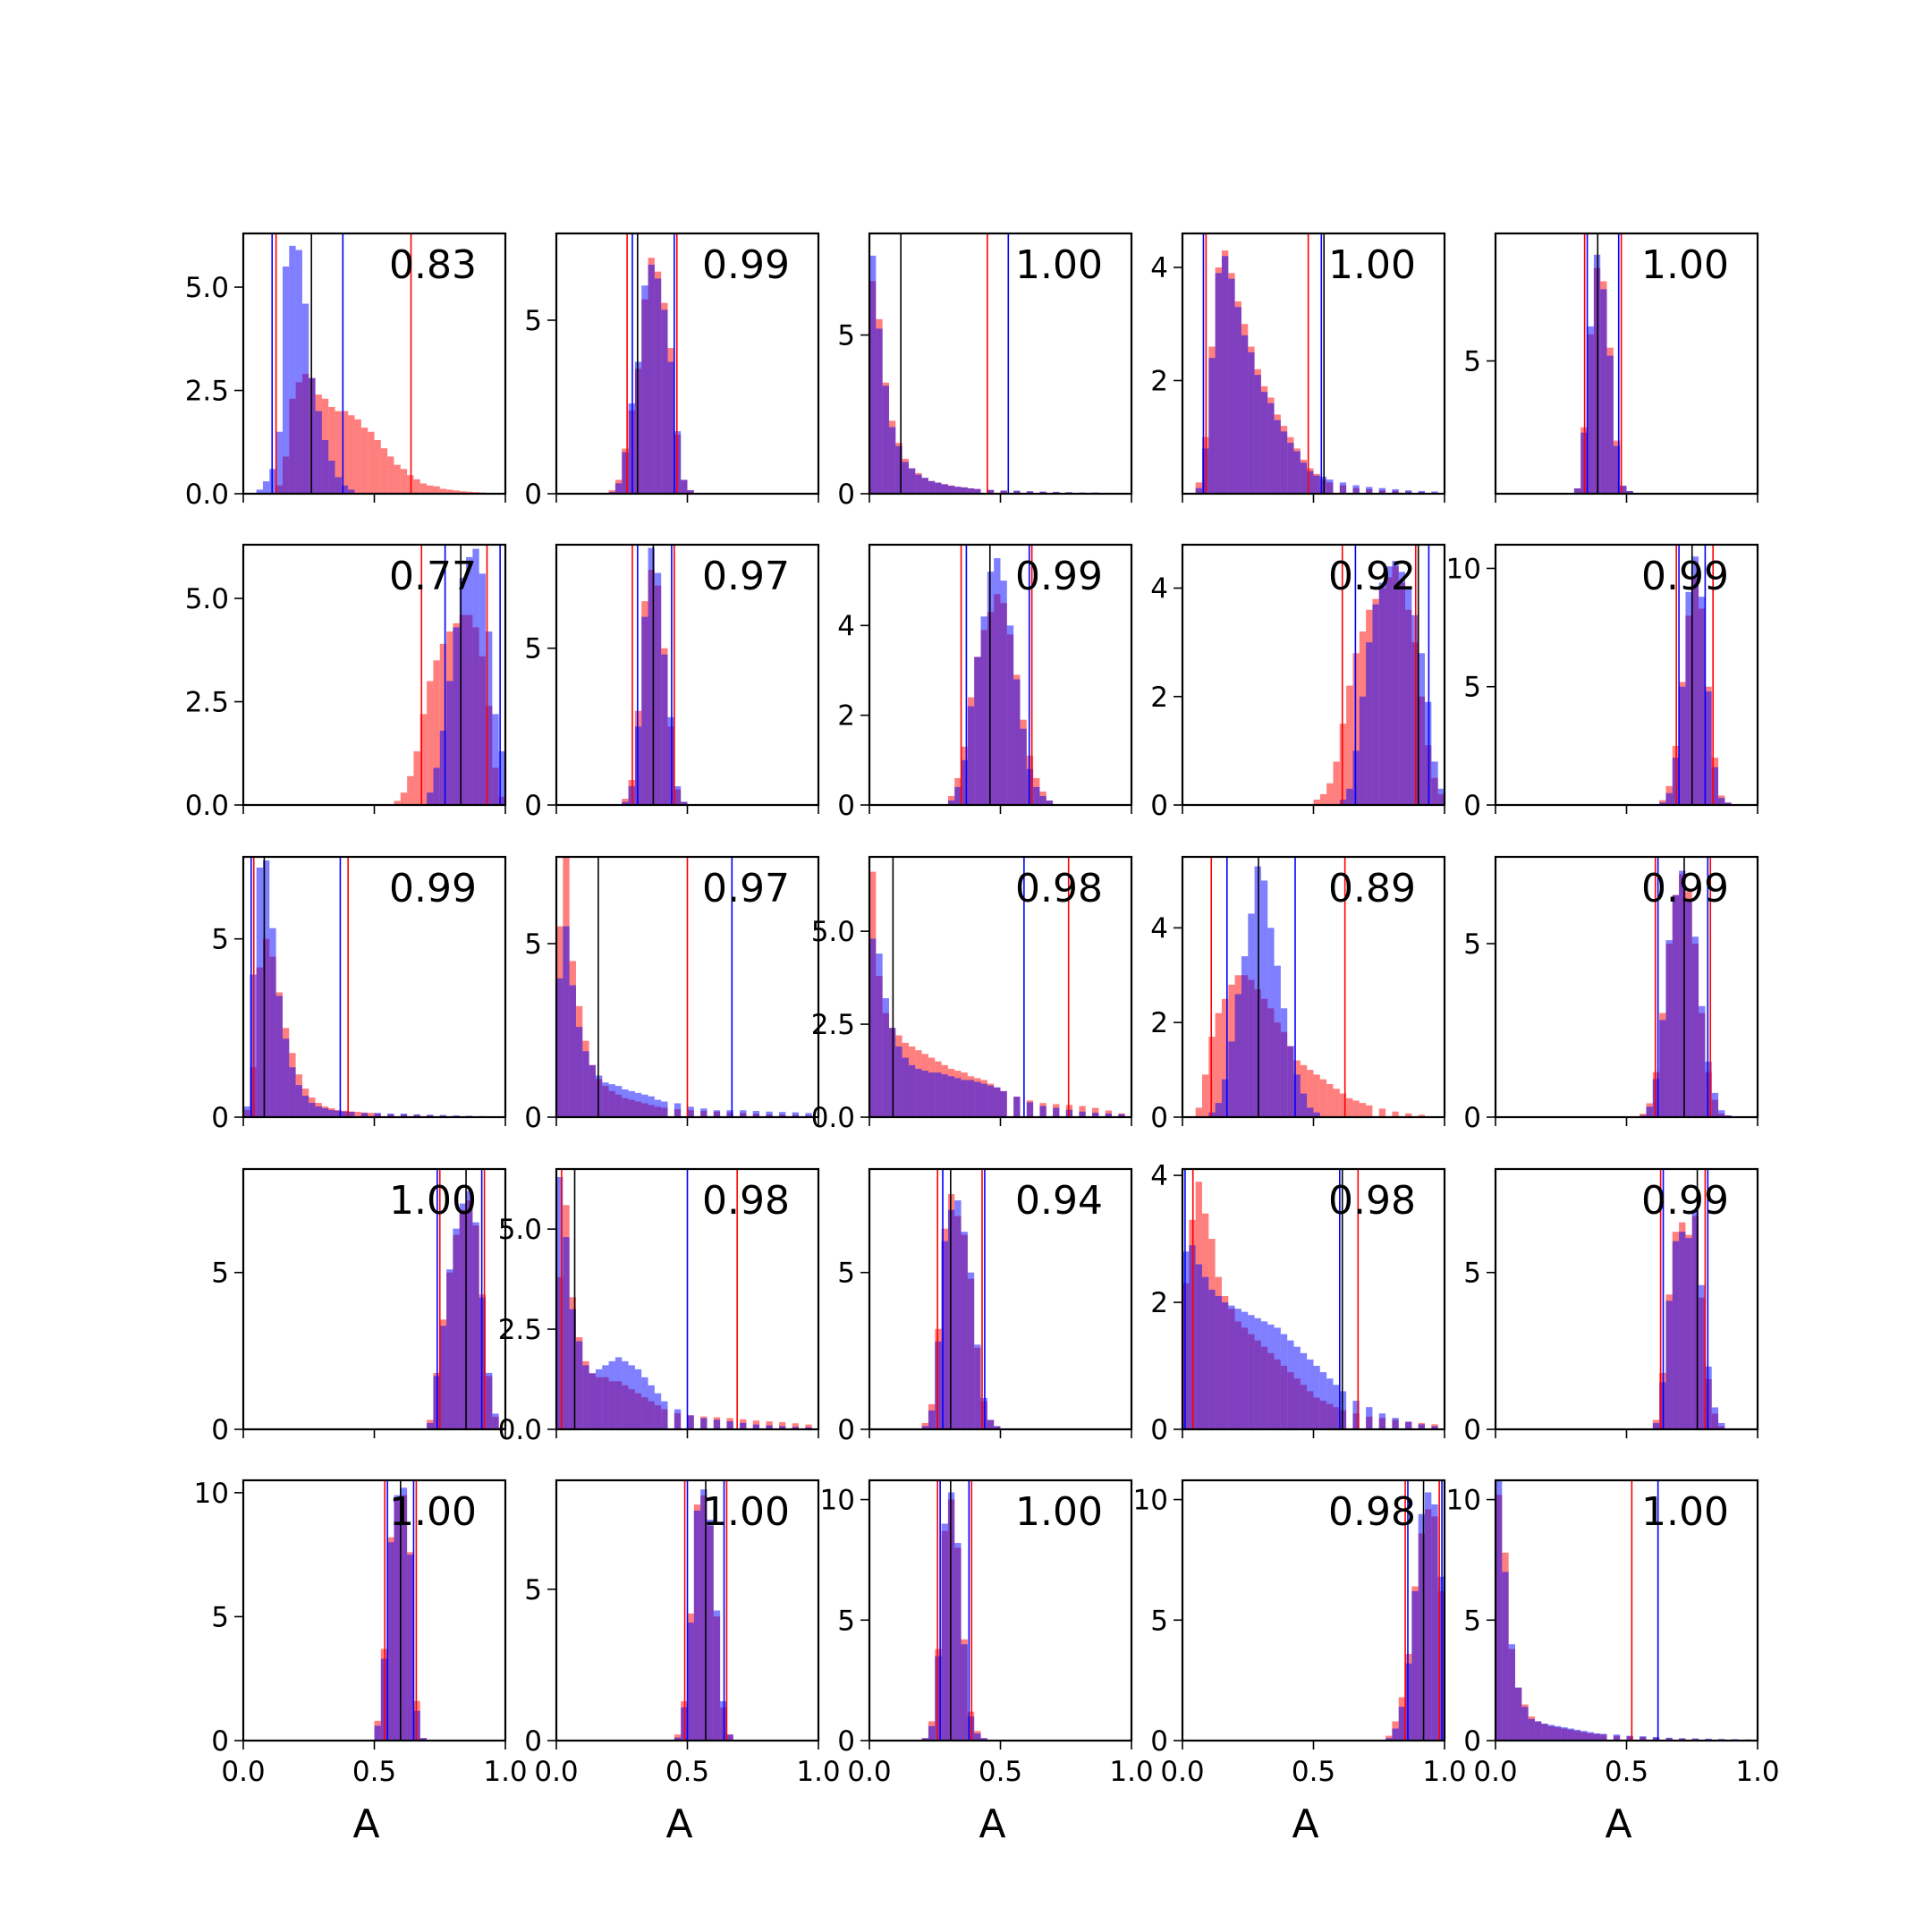  I want to click on subplot-r3c4: 050.99, so click(1611, 1306).